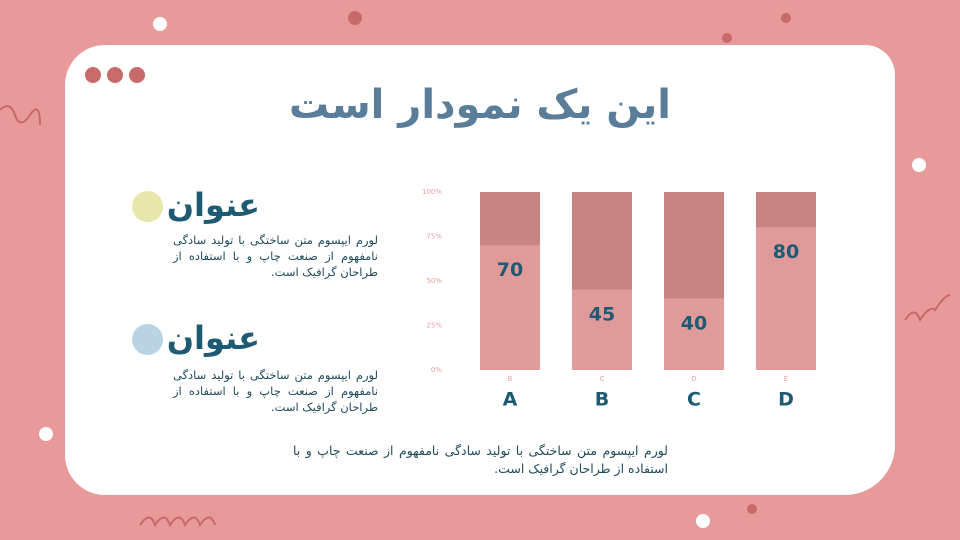 This screenshot has width=960, height=540. Describe the element at coordinates (786, 252) in the screenshot. I see `data-label: 80` at that location.